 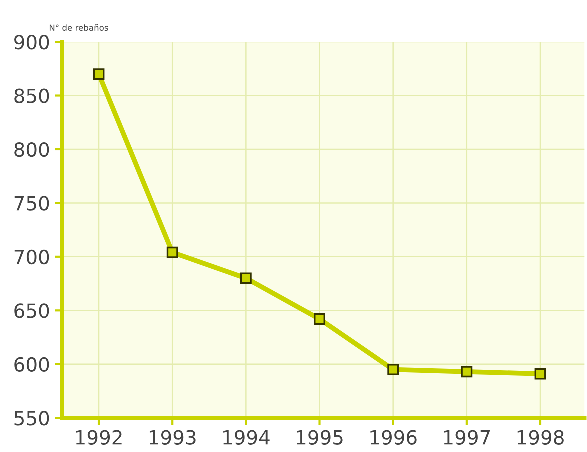 What do you see at coordinates (32, 203) in the screenshot?
I see `y-tick-label: 750` at bounding box center [32, 203].